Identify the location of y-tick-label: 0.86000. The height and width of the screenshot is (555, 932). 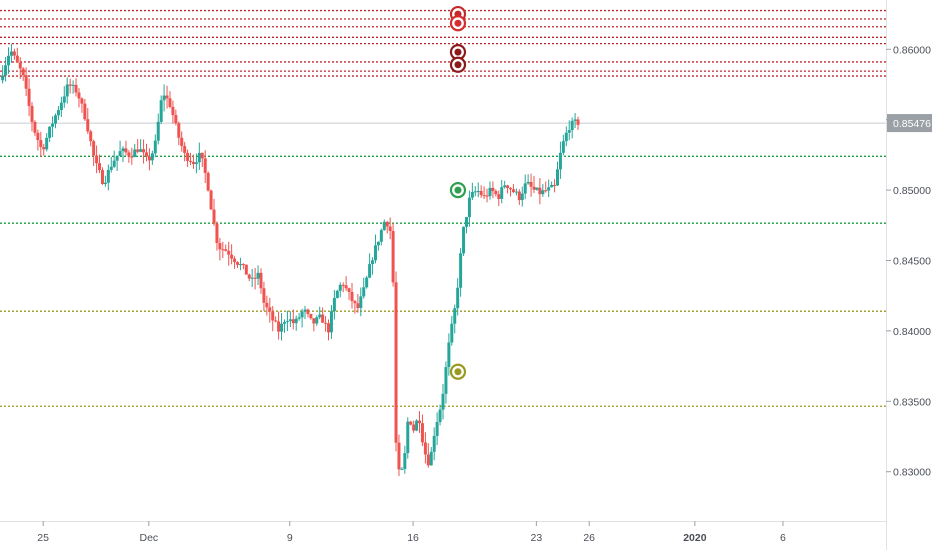
(912, 50).